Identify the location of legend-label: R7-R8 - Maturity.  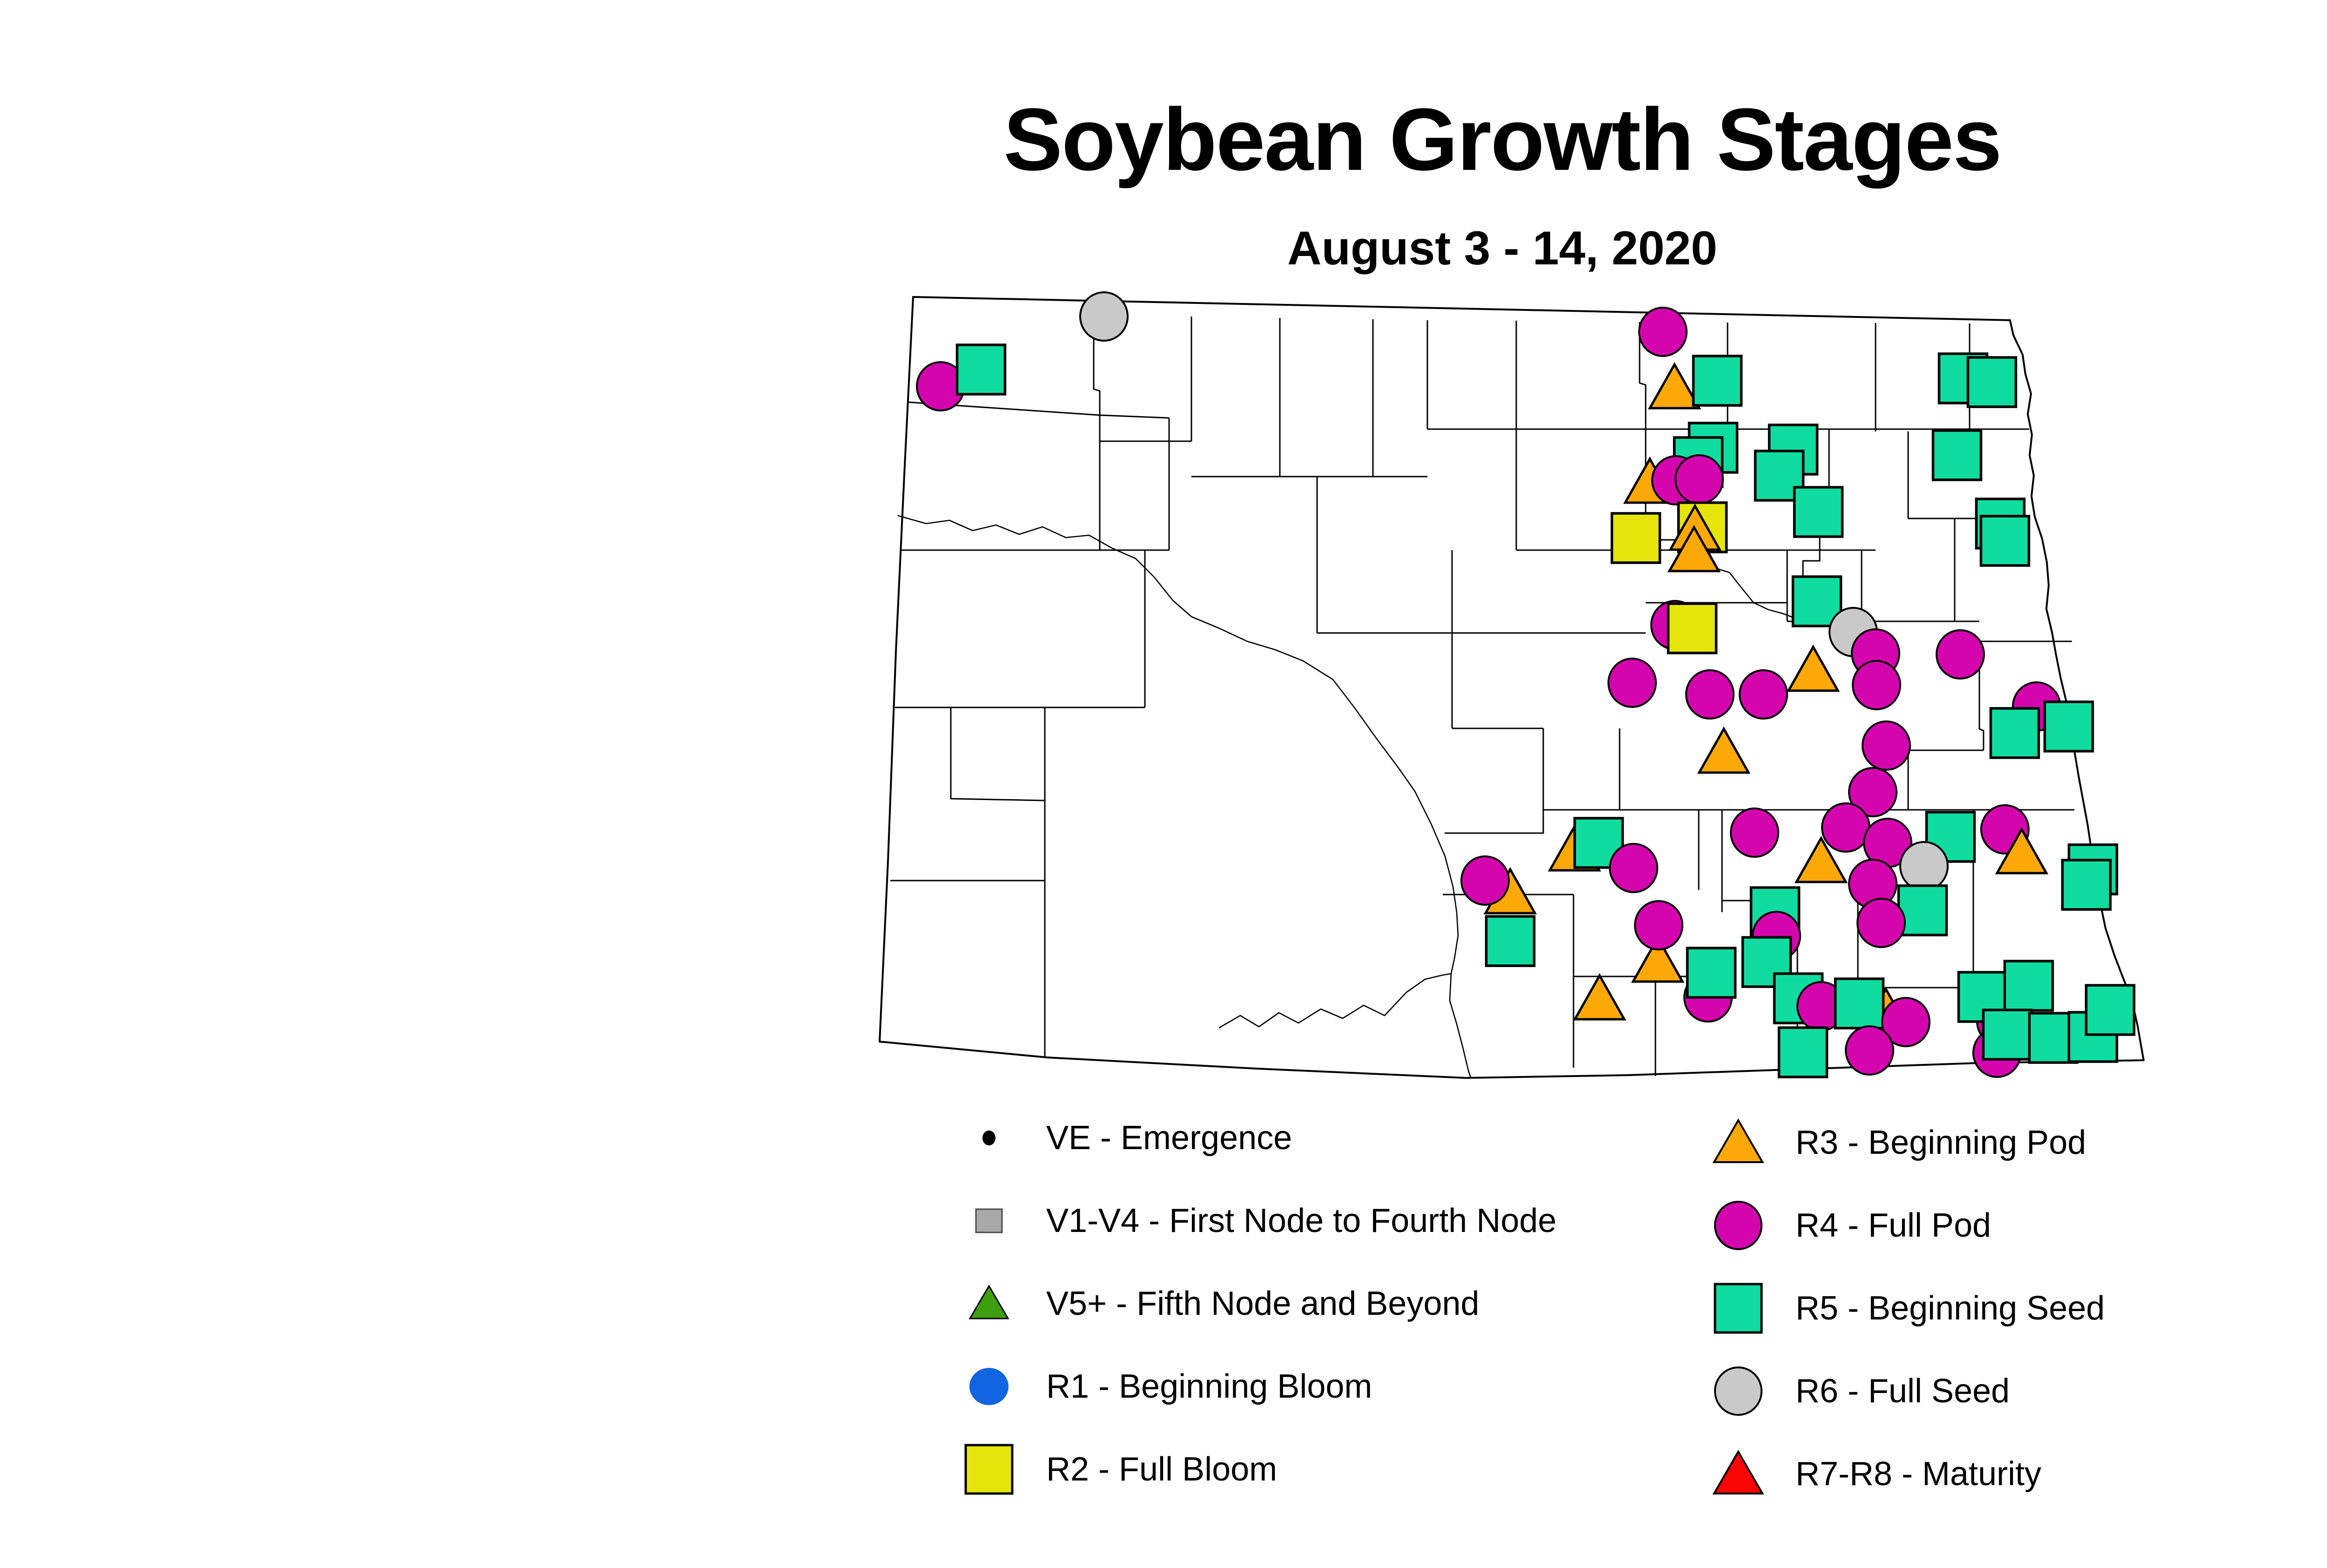
(1919, 1474).